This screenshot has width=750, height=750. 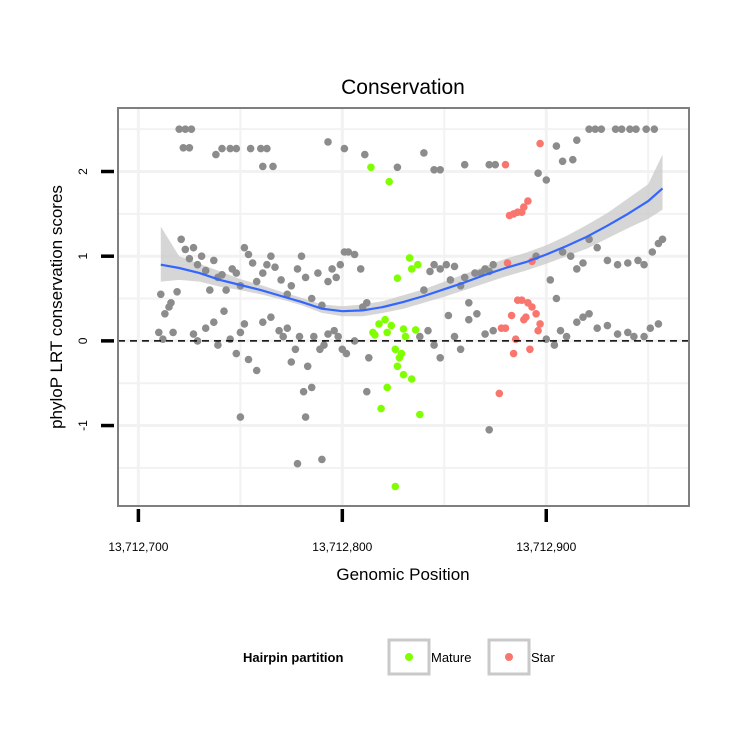 What do you see at coordinates (543, 657) in the screenshot?
I see `legend-label-star: Star` at bounding box center [543, 657].